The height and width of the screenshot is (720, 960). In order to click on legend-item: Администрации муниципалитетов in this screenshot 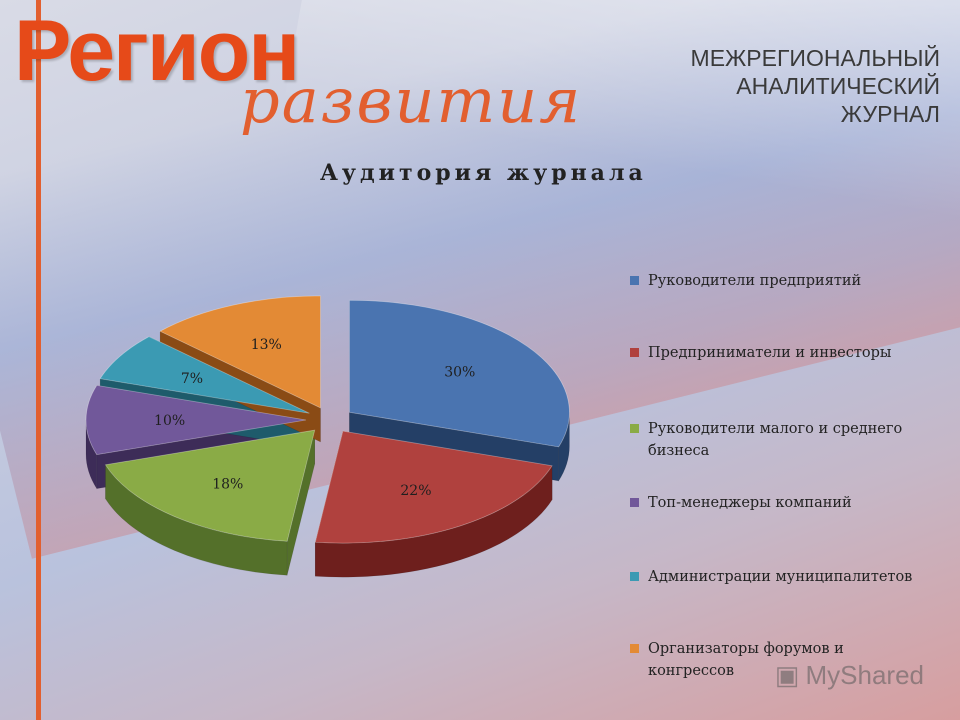, I will do `click(780, 577)`.